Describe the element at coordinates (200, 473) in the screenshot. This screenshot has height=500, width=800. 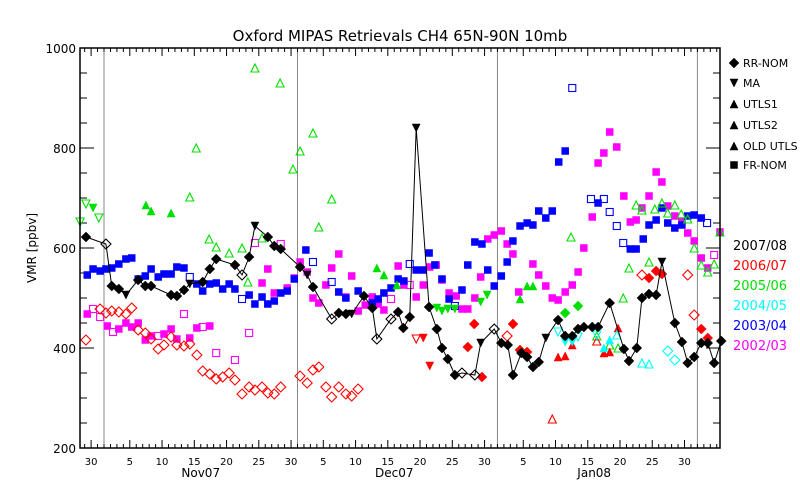
I see `month-label: Nov07` at that location.